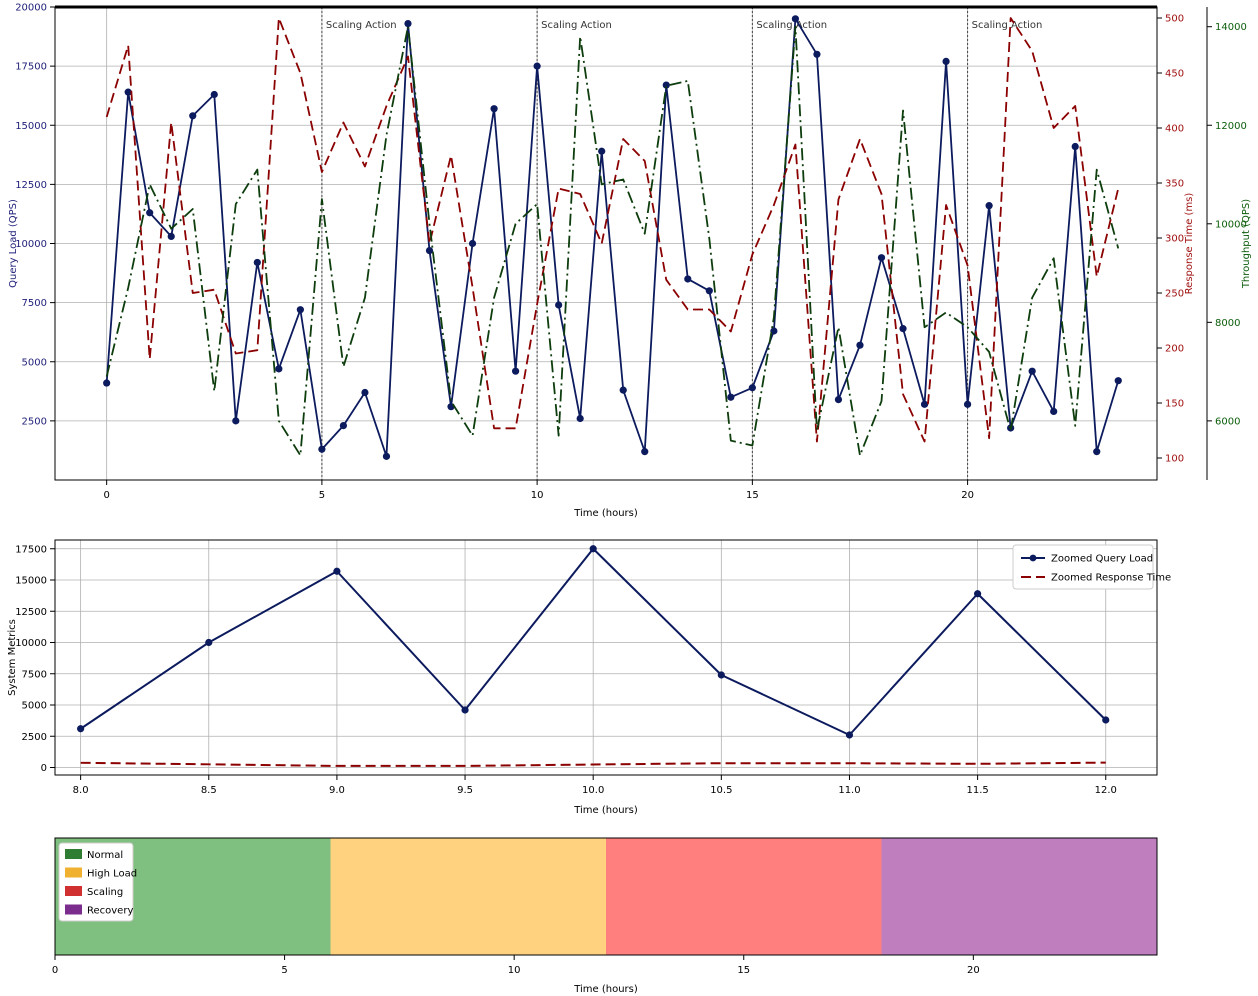  What do you see at coordinates (81, 790) in the screenshot?
I see `x-tick-label: 8.0` at bounding box center [81, 790].